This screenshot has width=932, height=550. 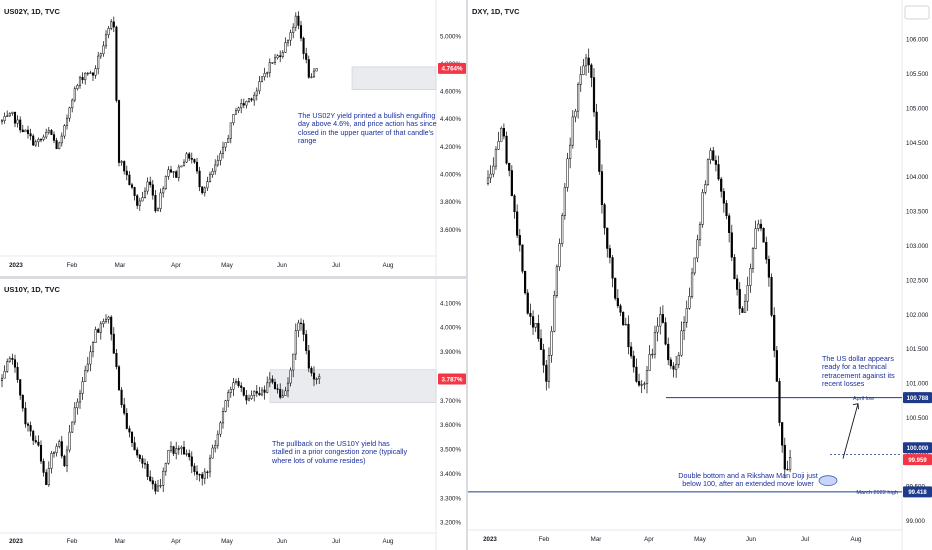 I want to click on us10y-title: US10Y, 1D, TVC, so click(x=32, y=289).